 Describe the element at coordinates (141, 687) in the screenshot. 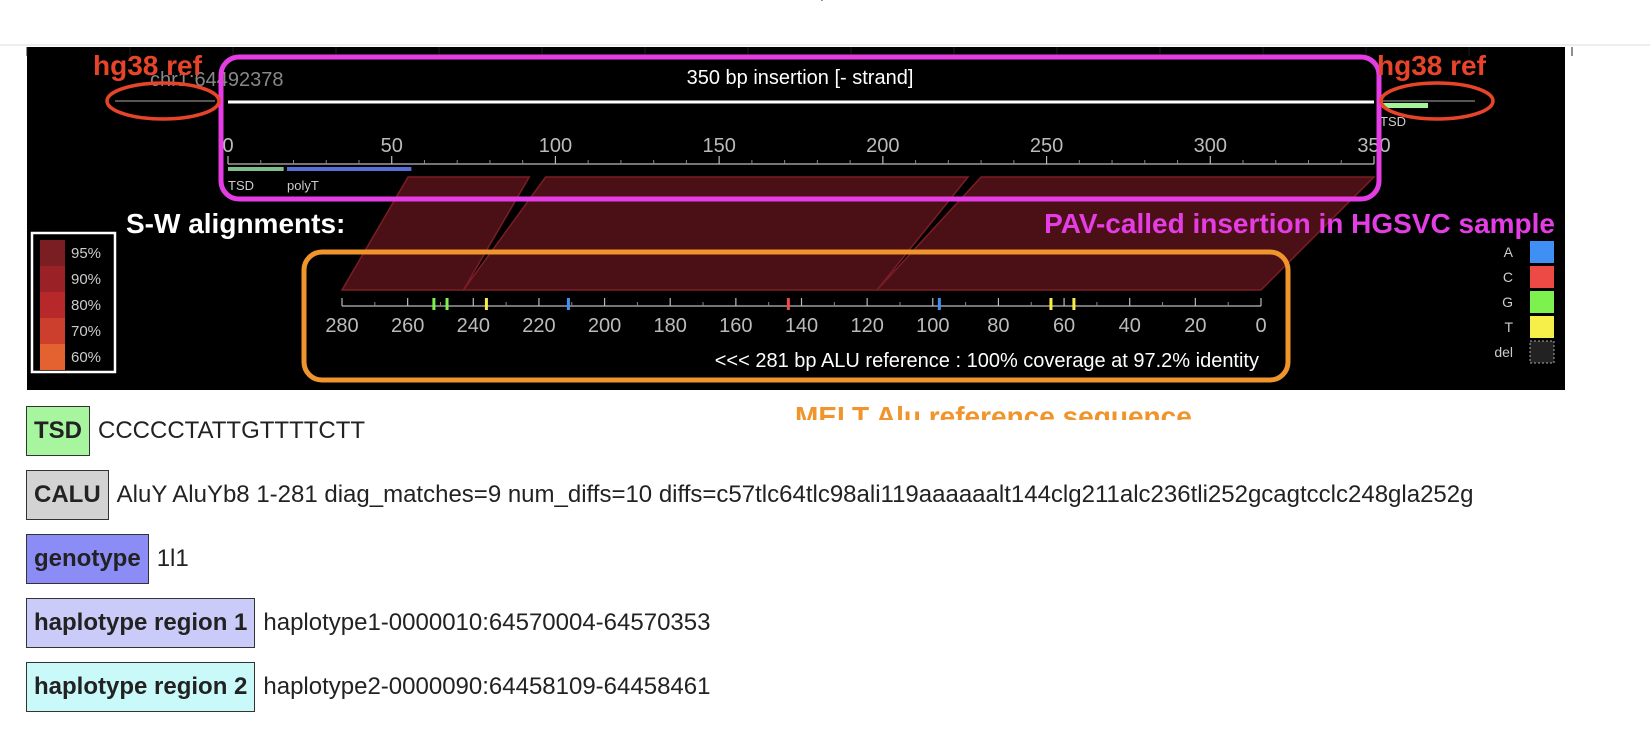

I see `info-label: haplotype region 2` at that location.